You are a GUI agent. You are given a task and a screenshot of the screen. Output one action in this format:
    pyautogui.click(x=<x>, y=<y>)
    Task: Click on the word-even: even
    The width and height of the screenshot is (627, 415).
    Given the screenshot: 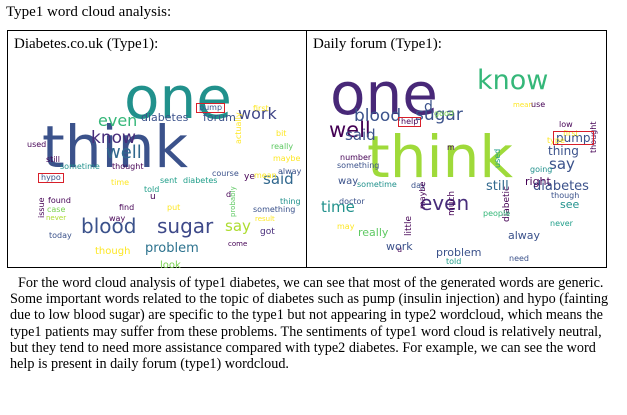 What is the action you would take?
    pyautogui.click(x=445, y=202)
    